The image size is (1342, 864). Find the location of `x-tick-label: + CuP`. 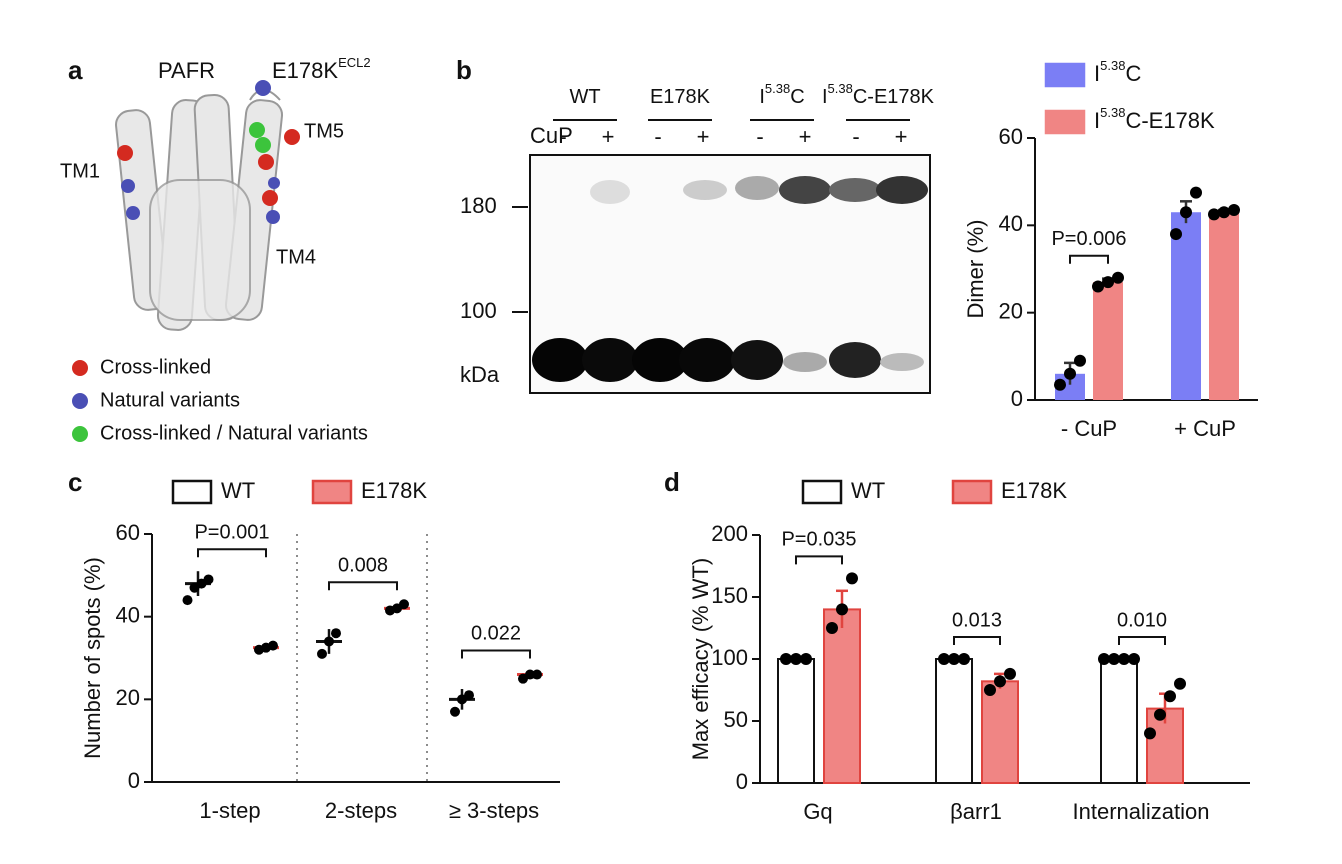

x-tick-label: + CuP is located at coordinates (1205, 428).